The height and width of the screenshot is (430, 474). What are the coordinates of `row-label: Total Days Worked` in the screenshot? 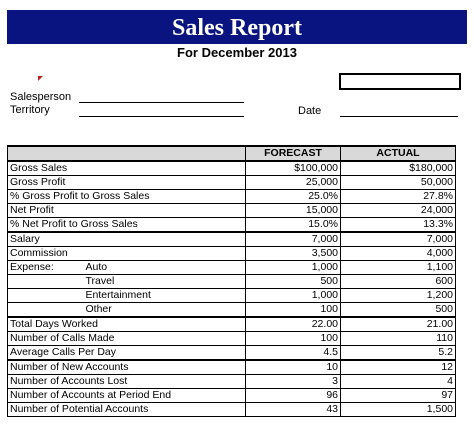 It's located at (126, 324).